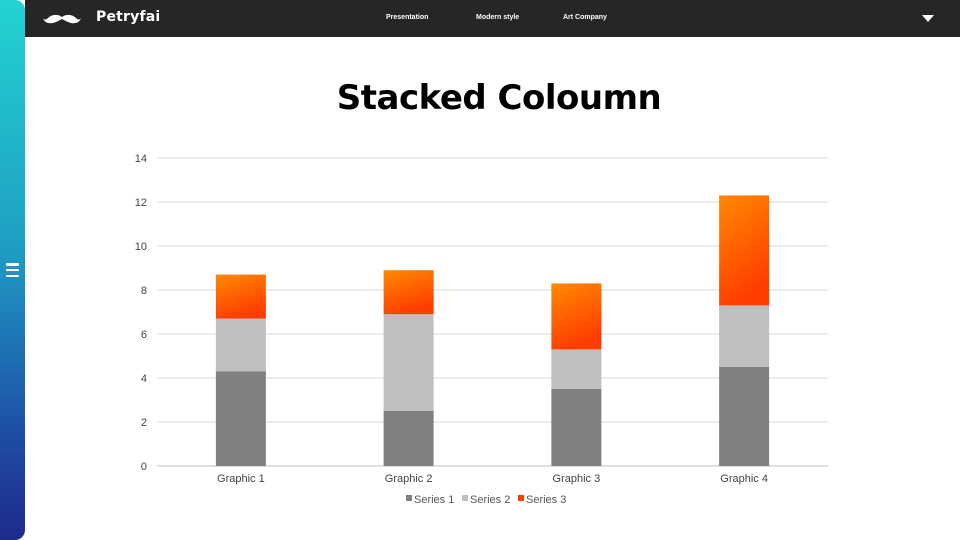 The image size is (960, 540). Describe the element at coordinates (144, 423) in the screenshot. I see `y-tick-label: 2` at that location.